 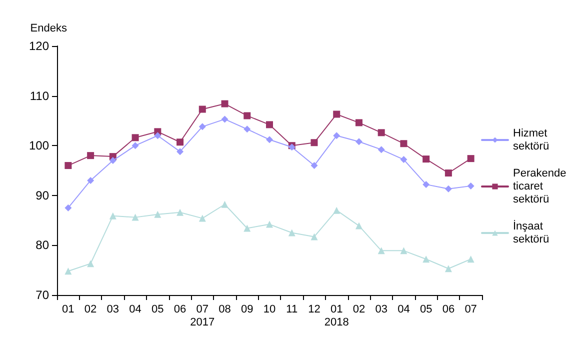 What do you see at coordinates (292, 310) in the screenshot?
I see `x-tick-label: 11` at bounding box center [292, 310].